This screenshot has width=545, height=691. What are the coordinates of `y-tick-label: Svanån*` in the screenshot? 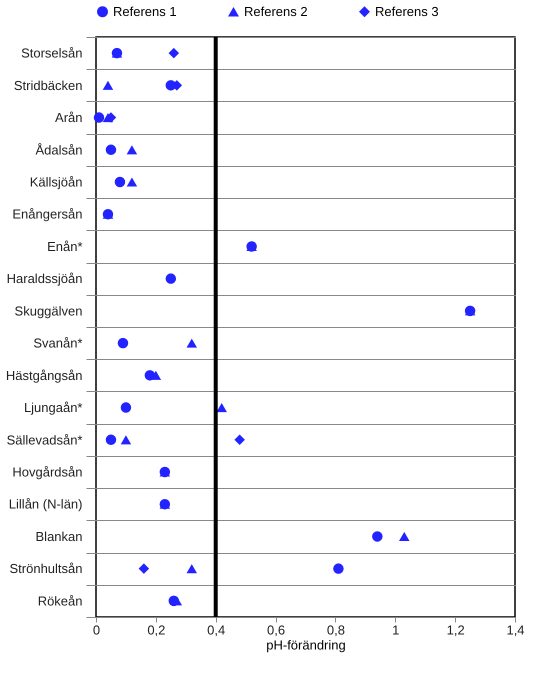 It's located at (57, 343).